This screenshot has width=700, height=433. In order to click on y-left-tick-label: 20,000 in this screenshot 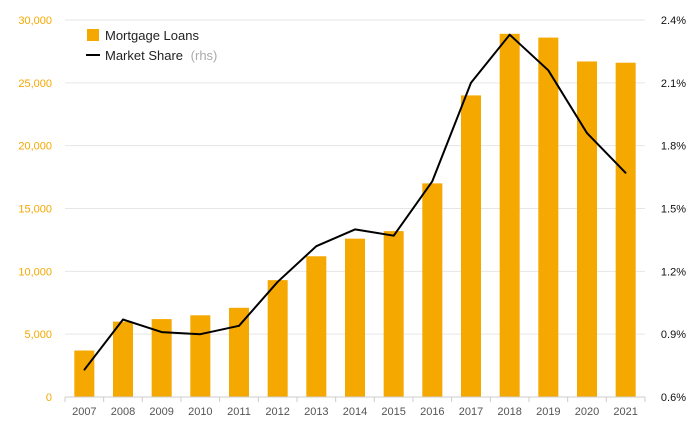, I will do `click(35, 147)`.